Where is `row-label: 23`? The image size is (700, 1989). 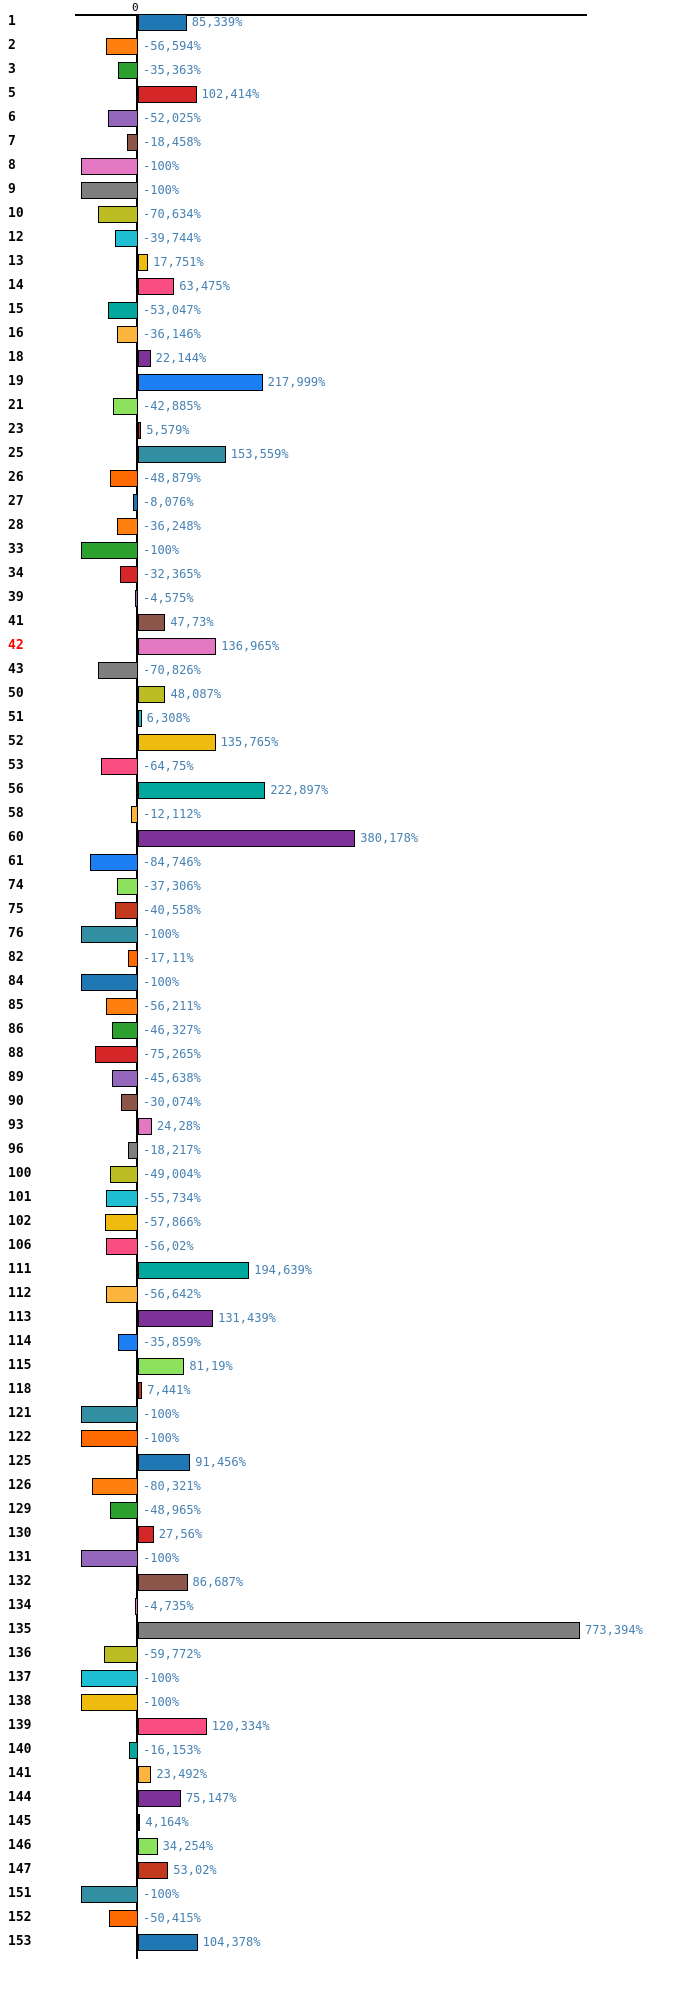
row-label: 23 is located at coordinates (16, 429).